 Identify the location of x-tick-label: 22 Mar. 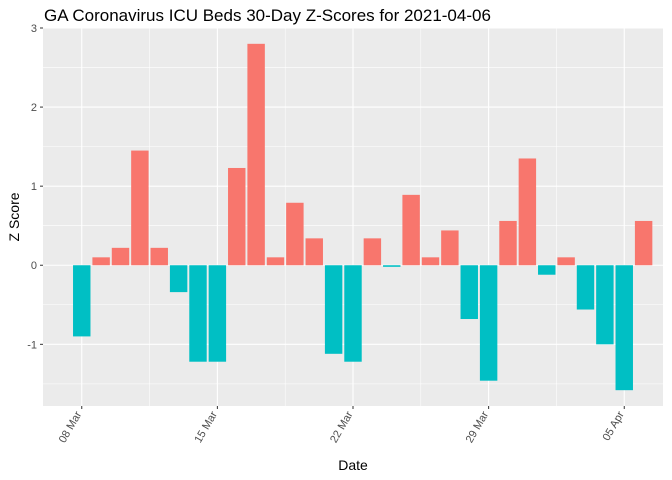
(342, 427).